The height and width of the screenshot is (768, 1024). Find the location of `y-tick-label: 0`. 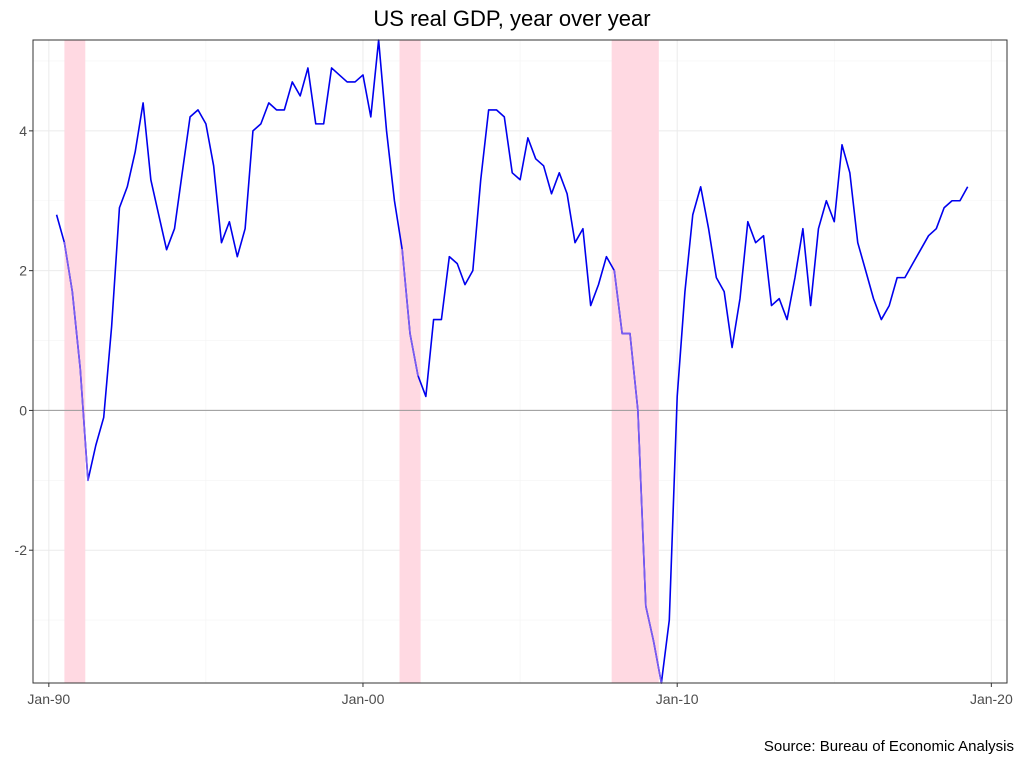

y-tick-label: 0 is located at coordinates (23, 410).